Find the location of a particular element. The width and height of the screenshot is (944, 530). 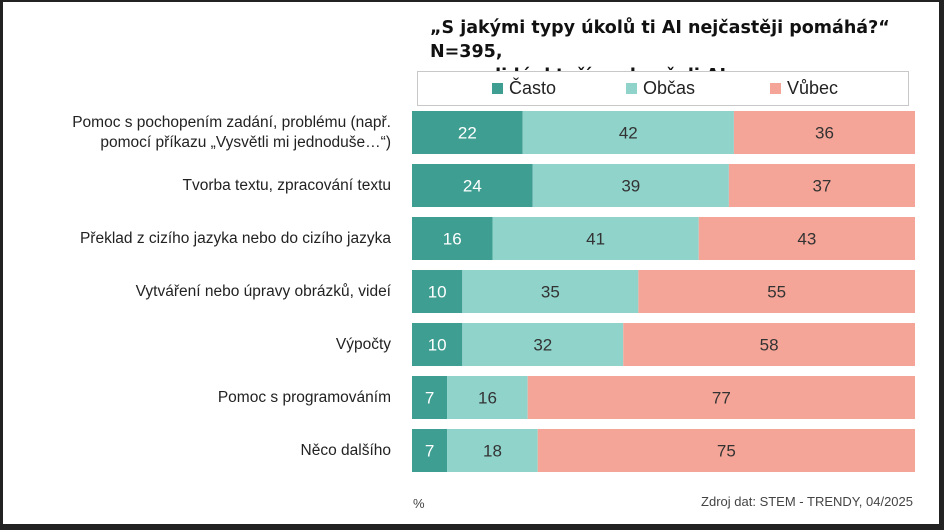

data-label-obcas-7: 18 is located at coordinates (492, 451).